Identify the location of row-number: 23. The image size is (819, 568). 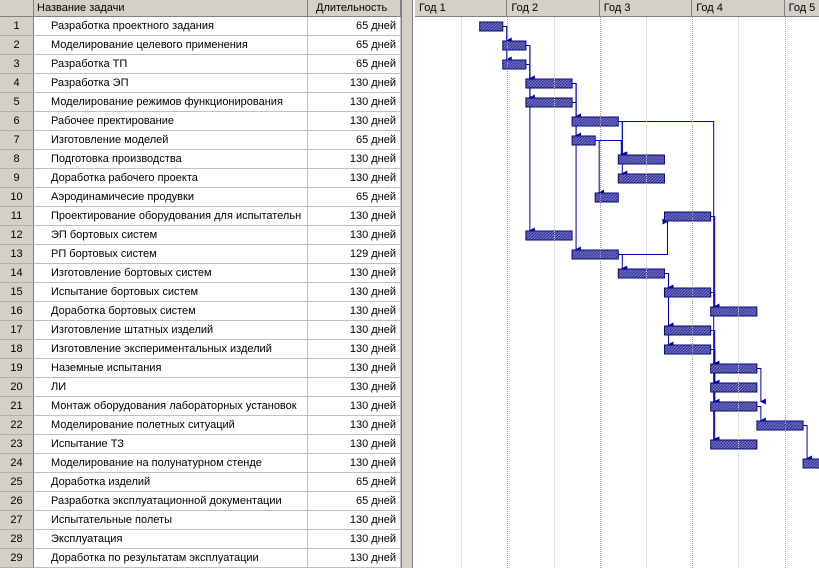
(17, 444).